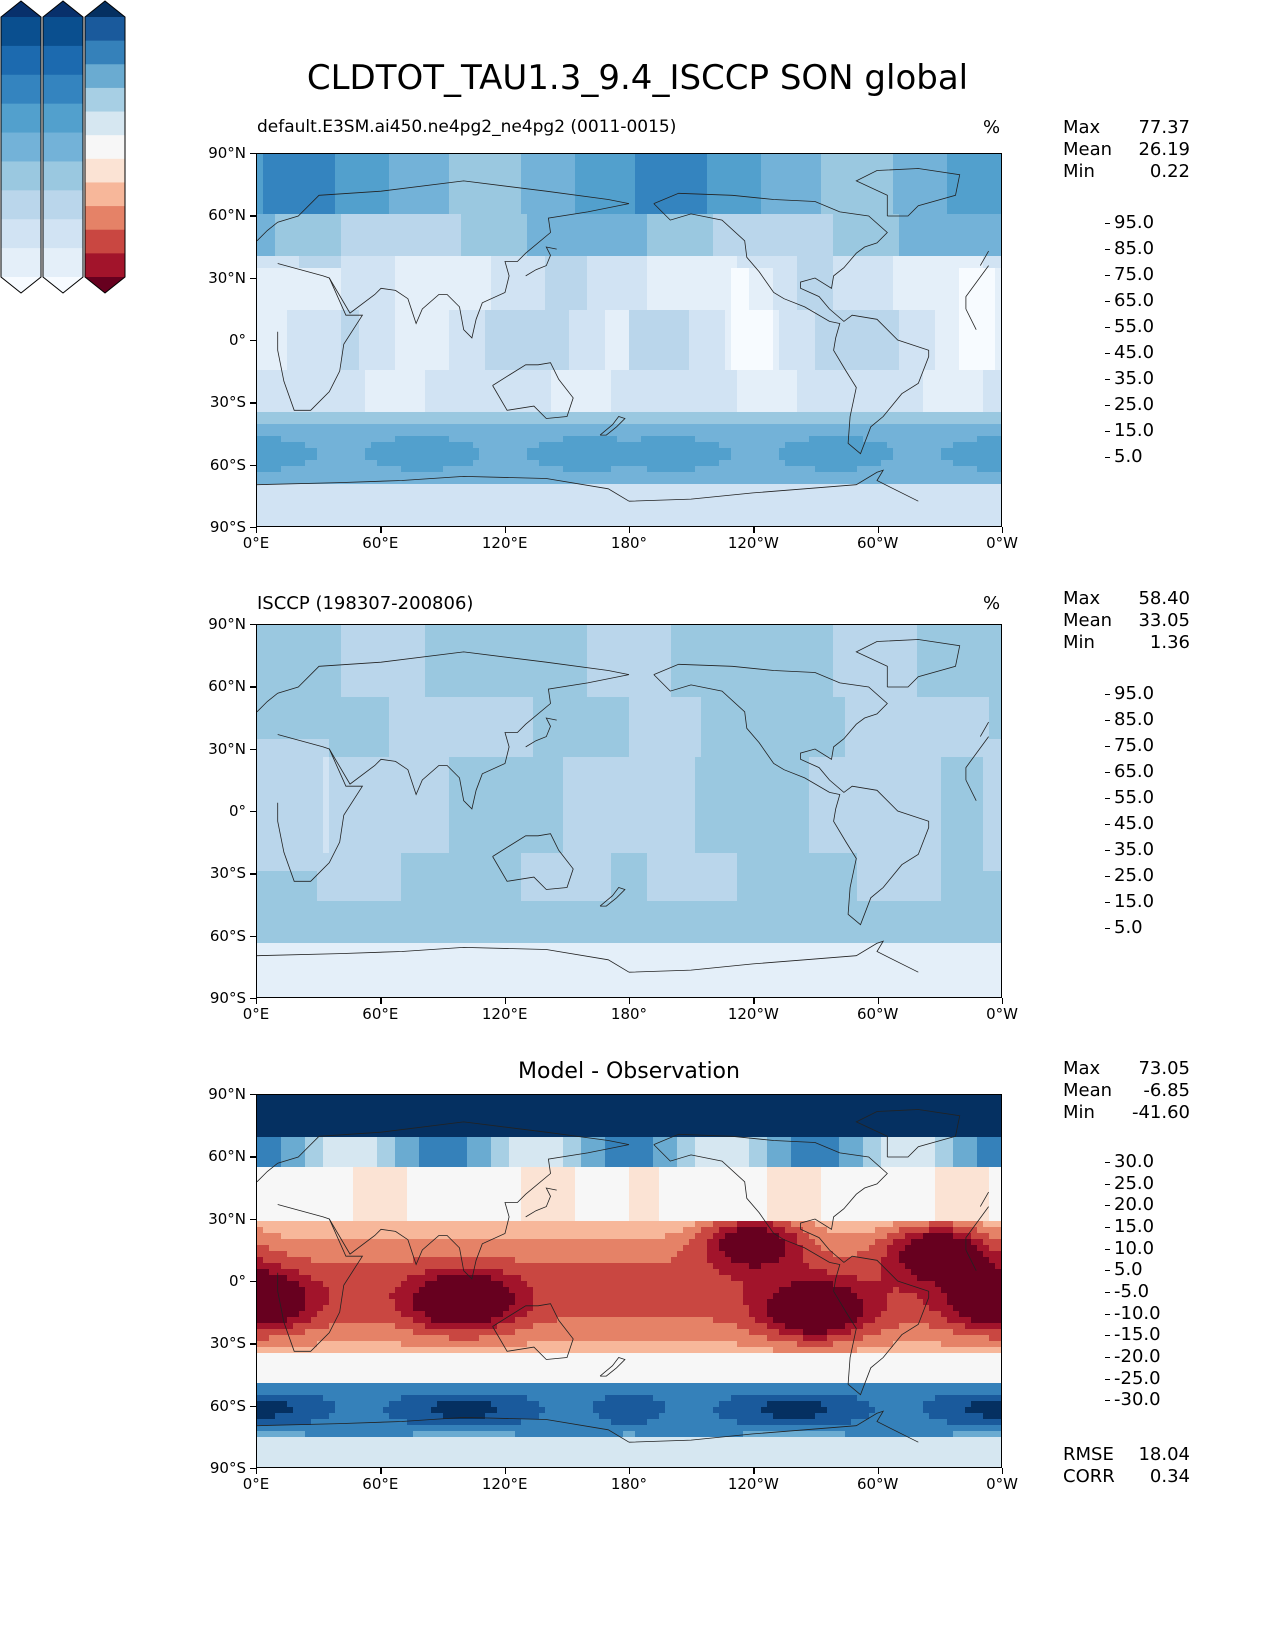  I want to click on colorbar-svg, so click(21, 147).